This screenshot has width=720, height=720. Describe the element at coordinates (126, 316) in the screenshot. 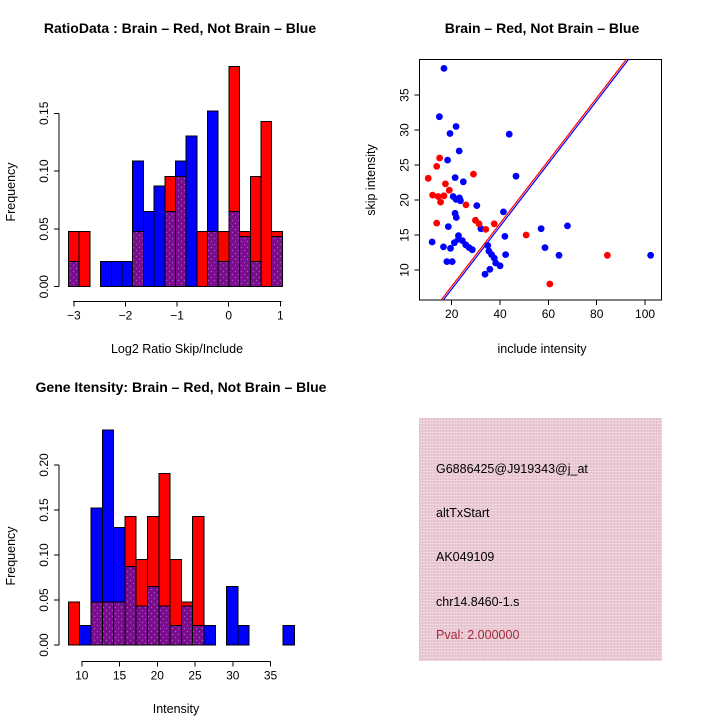

I see `x-tick-label: −2` at that location.